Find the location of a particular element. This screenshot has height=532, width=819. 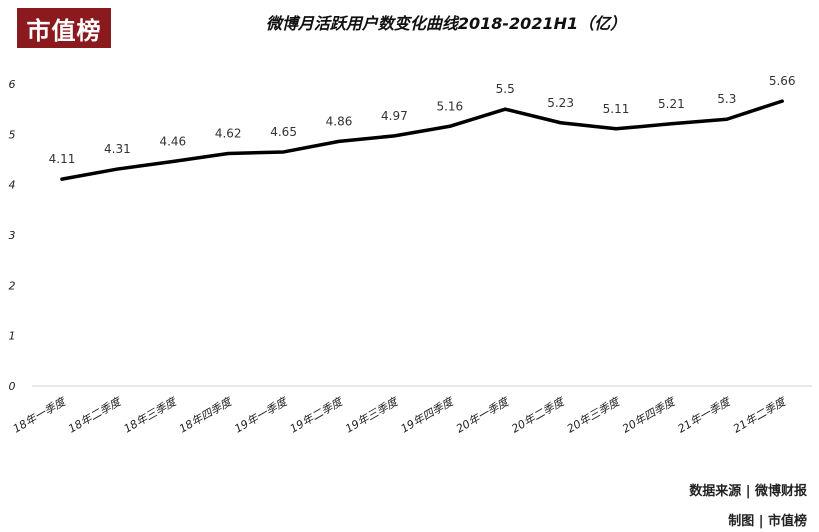

data-label: 4.65 is located at coordinates (283, 132).